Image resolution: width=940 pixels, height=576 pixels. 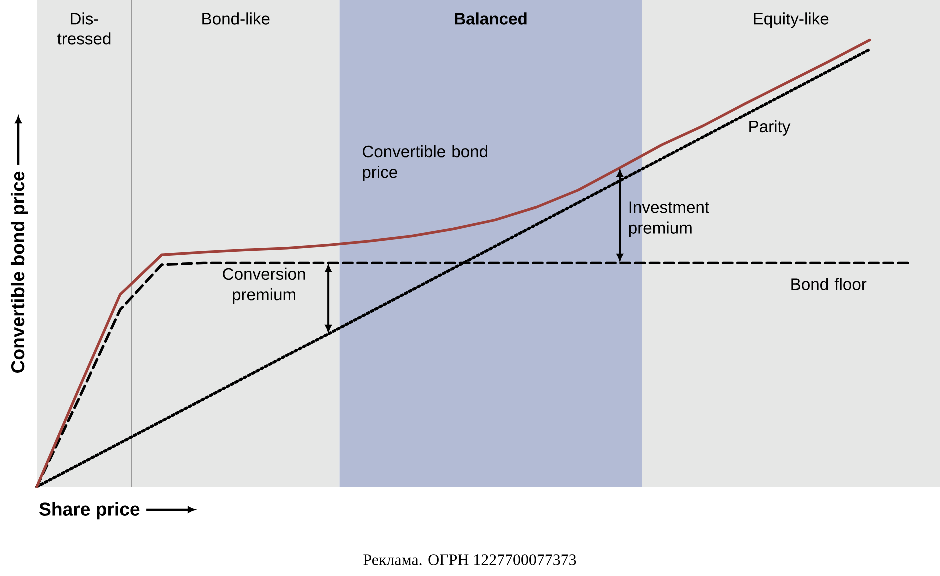 What do you see at coordinates (791, 20) in the screenshot?
I see `text: Equity-like` at bounding box center [791, 20].